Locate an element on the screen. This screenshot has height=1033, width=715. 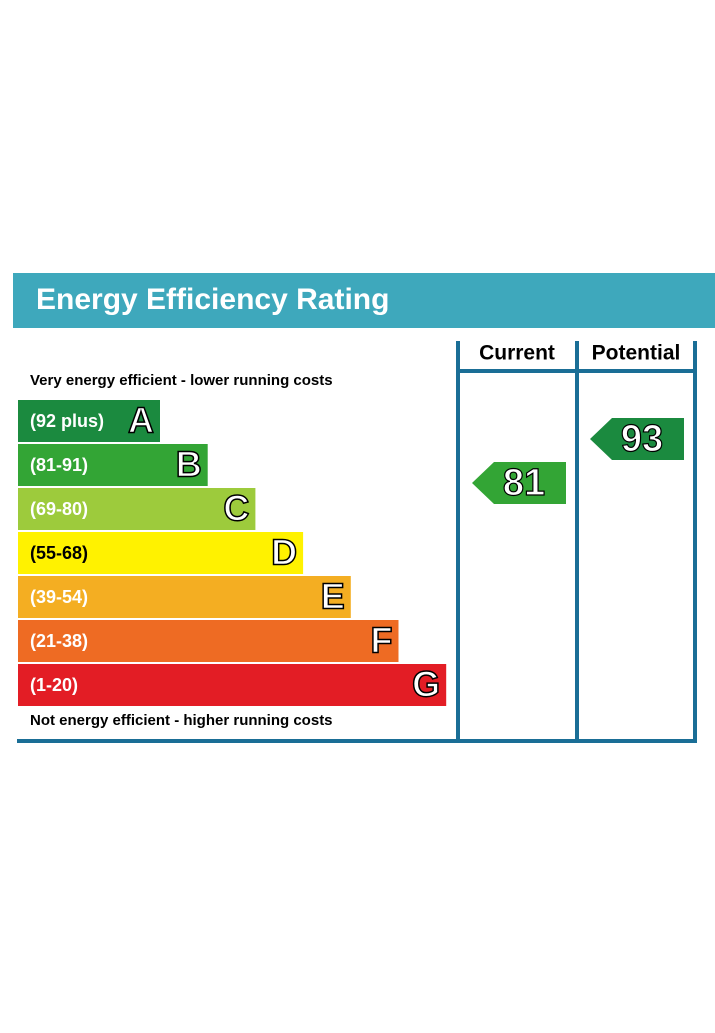
rating-value: 81 is located at coordinates (524, 483).